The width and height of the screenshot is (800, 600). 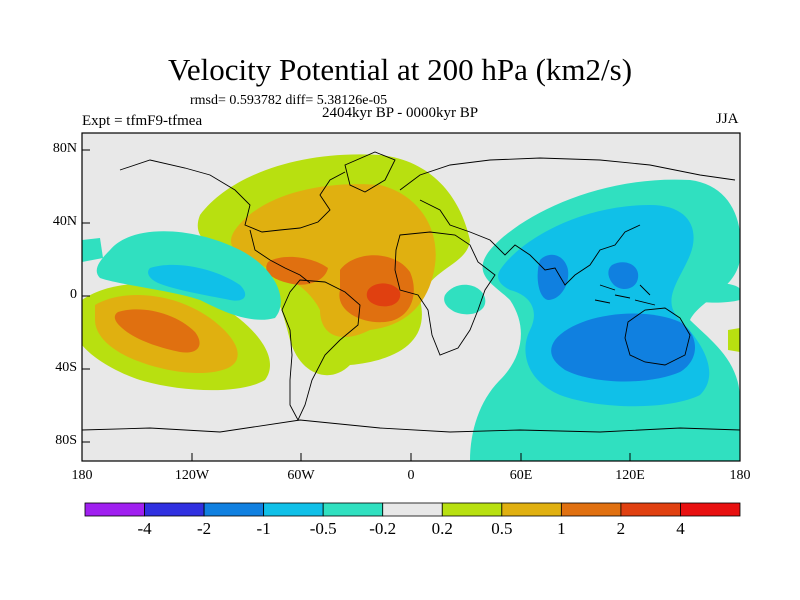 What do you see at coordinates (64, 221) in the screenshot?
I see `lat-label-40n: 40N` at bounding box center [64, 221].